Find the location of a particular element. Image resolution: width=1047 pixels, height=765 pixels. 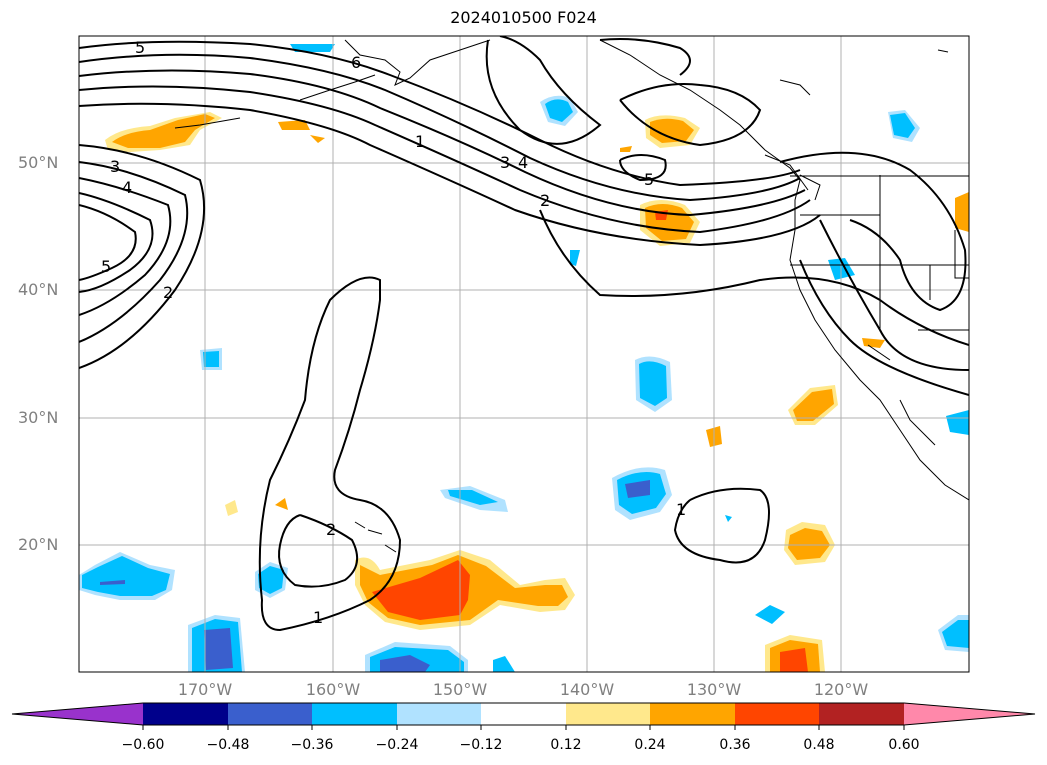

lon-label: 150°W is located at coordinates (460, 689).